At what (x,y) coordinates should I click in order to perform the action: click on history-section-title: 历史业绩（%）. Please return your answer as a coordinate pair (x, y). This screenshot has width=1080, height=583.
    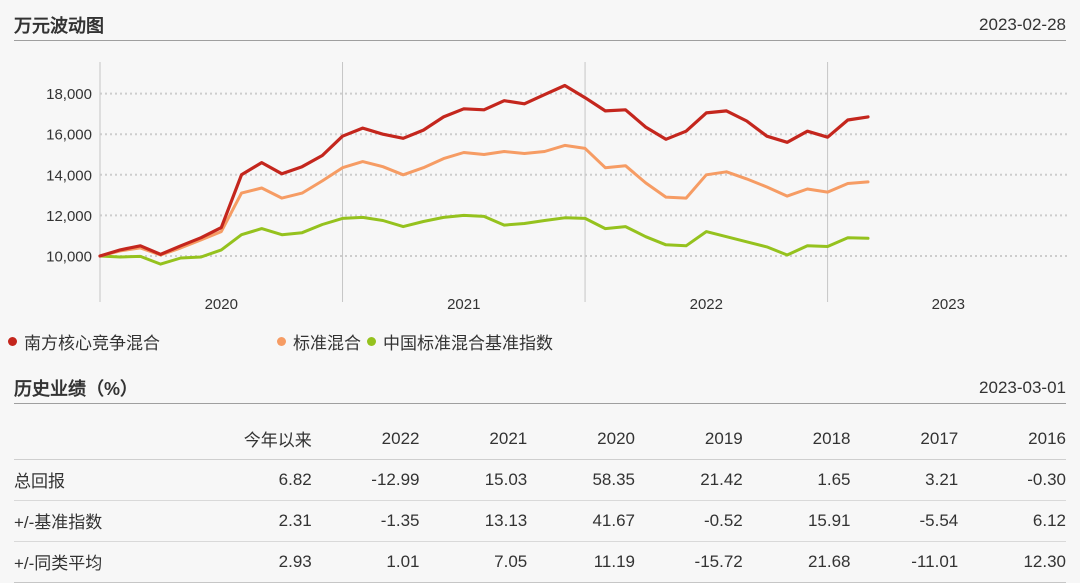
    Looking at the image, I should click on (76, 389).